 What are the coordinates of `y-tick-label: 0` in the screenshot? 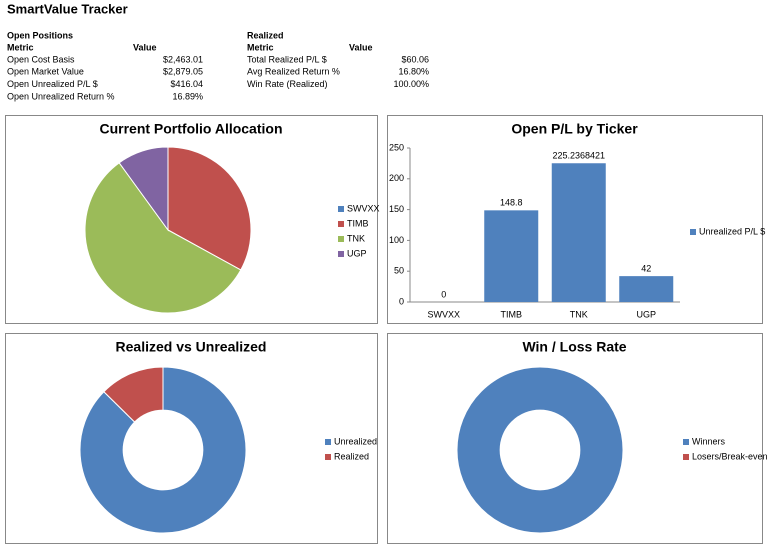 It's located at (401, 301).